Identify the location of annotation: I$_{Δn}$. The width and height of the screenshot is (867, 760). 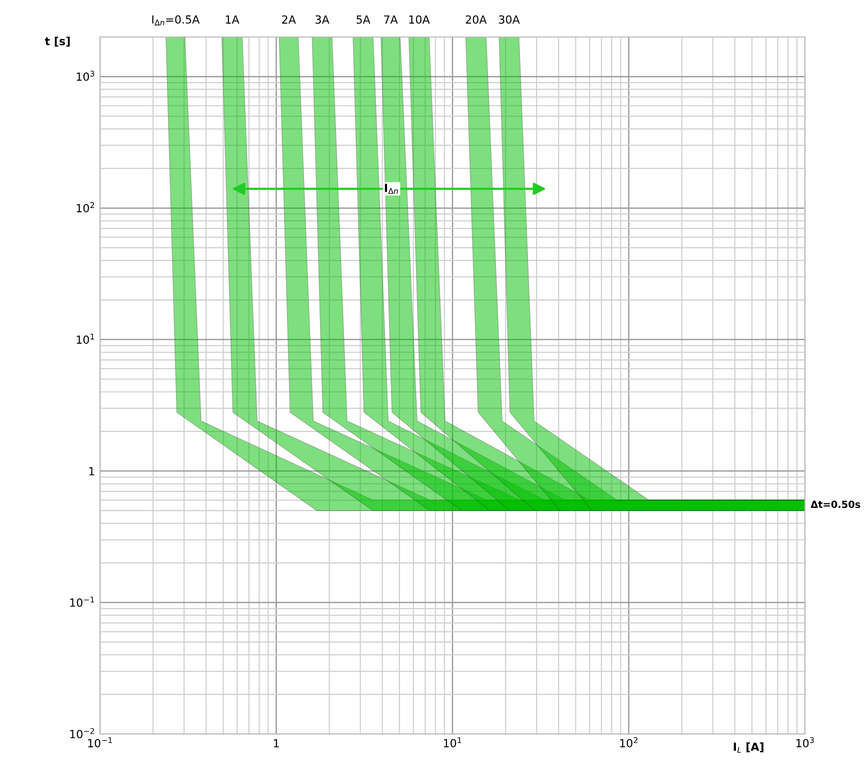
(391, 189).